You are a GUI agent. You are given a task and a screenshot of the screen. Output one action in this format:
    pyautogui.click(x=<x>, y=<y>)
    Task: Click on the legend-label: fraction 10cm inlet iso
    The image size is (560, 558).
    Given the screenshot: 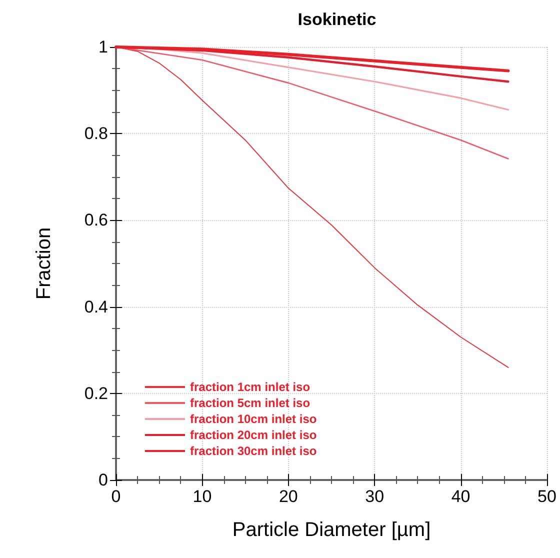 What is the action you would take?
    pyautogui.click(x=253, y=419)
    